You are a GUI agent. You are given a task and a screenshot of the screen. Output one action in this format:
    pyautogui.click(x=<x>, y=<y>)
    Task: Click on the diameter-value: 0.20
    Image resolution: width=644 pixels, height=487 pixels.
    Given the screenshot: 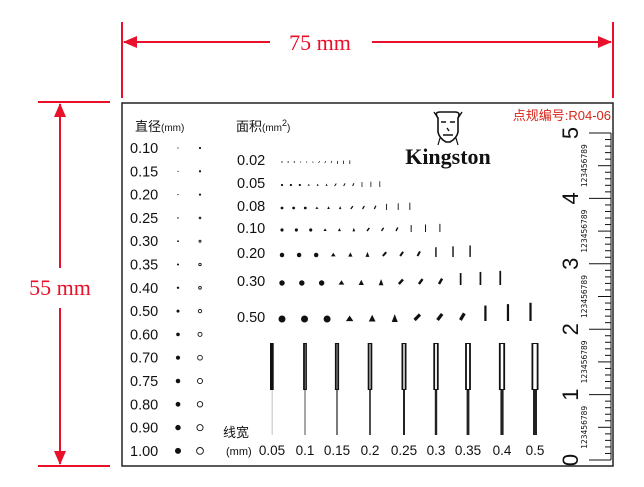 What is the action you would take?
    pyautogui.click(x=144, y=196)
    